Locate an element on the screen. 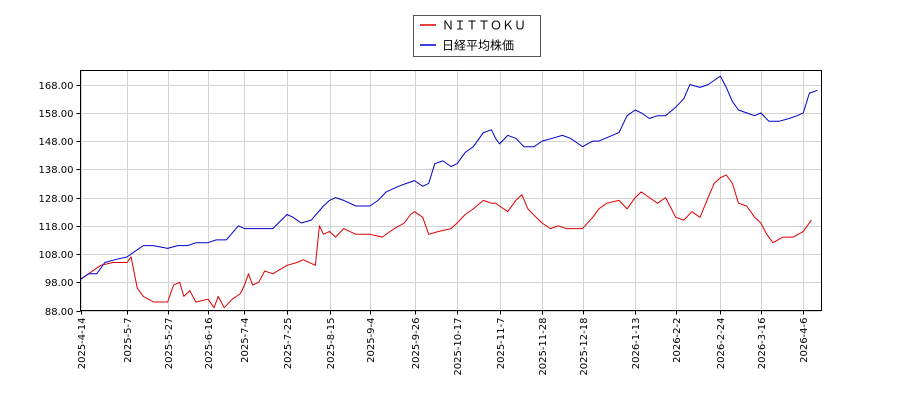  y-tick-label: 88.00 is located at coordinates (59, 312).